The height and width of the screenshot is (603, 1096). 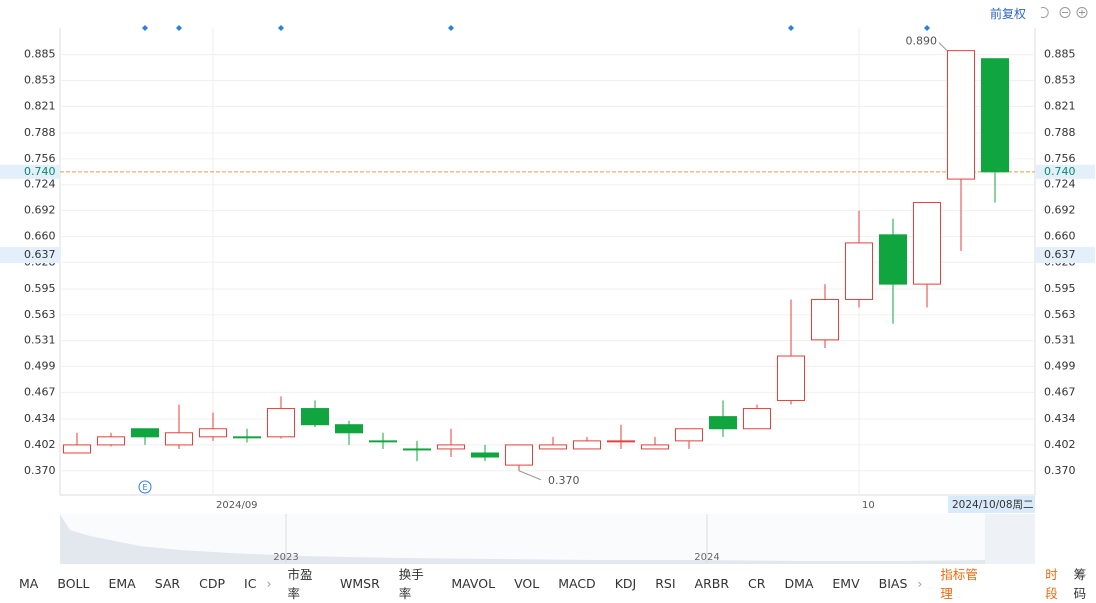 What do you see at coordinates (250, 583) in the screenshot?
I see `toolbar-item: IC` at bounding box center [250, 583].